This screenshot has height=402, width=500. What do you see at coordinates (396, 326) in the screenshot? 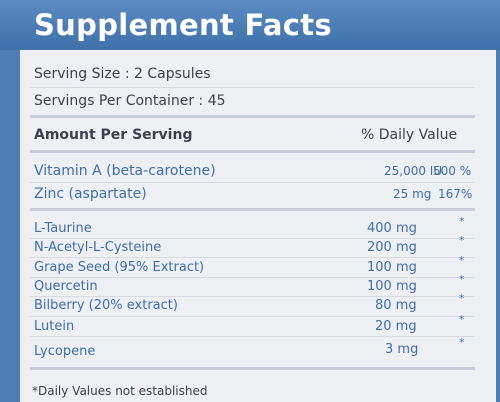
I see `ingredient-amount: 20 mg` at bounding box center [396, 326].